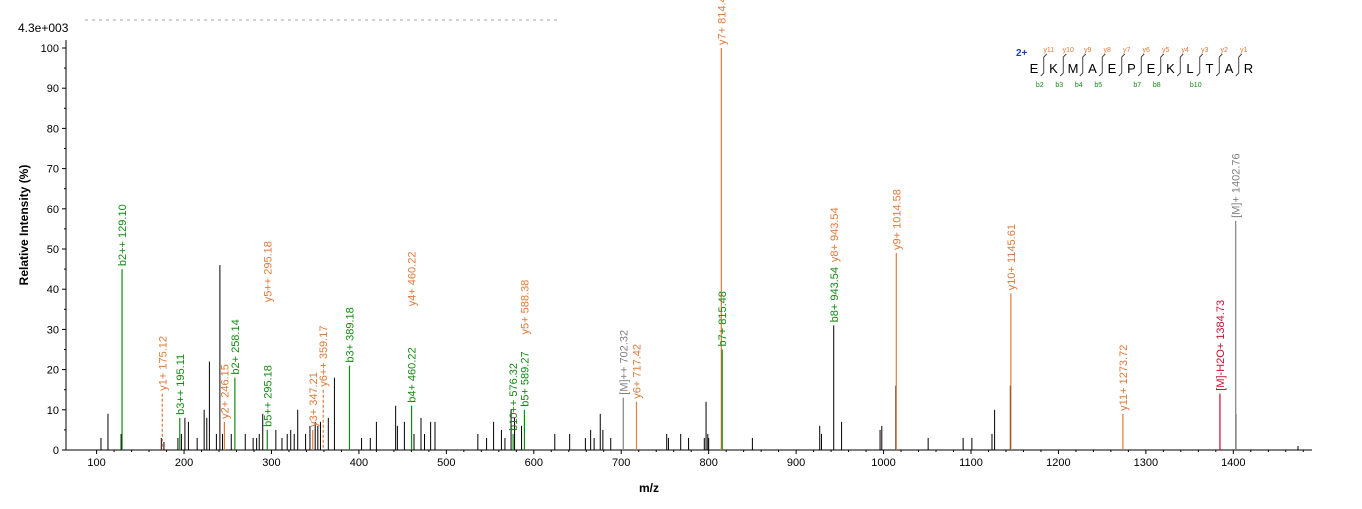 This screenshot has height=509, width=1362. Describe the element at coordinates (271, 463) in the screenshot. I see `x-tick-label: 300` at that location.